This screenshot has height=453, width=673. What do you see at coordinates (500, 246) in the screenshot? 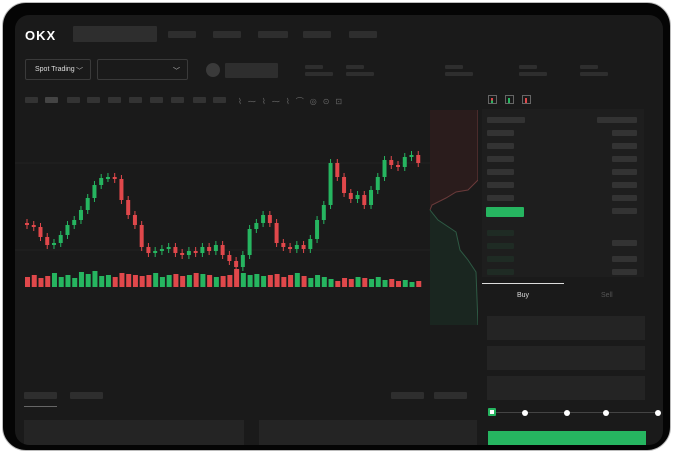
I see `bid-price` at bounding box center [500, 246].